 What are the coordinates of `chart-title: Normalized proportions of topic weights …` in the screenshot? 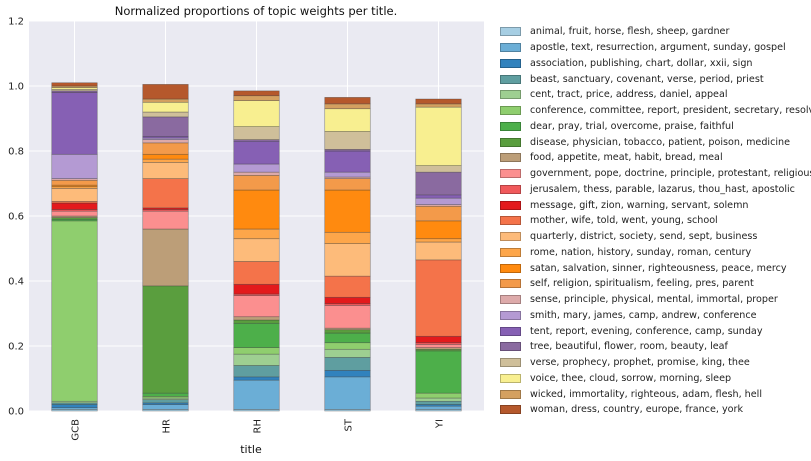 It's located at (256, 11).